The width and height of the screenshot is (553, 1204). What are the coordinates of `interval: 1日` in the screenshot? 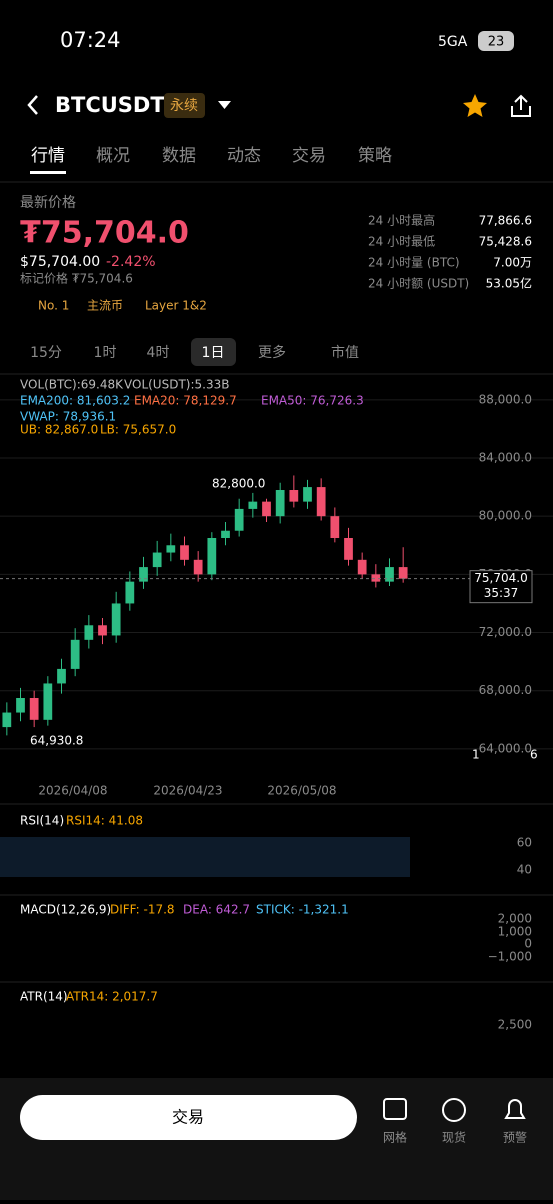 It's located at (213, 353).